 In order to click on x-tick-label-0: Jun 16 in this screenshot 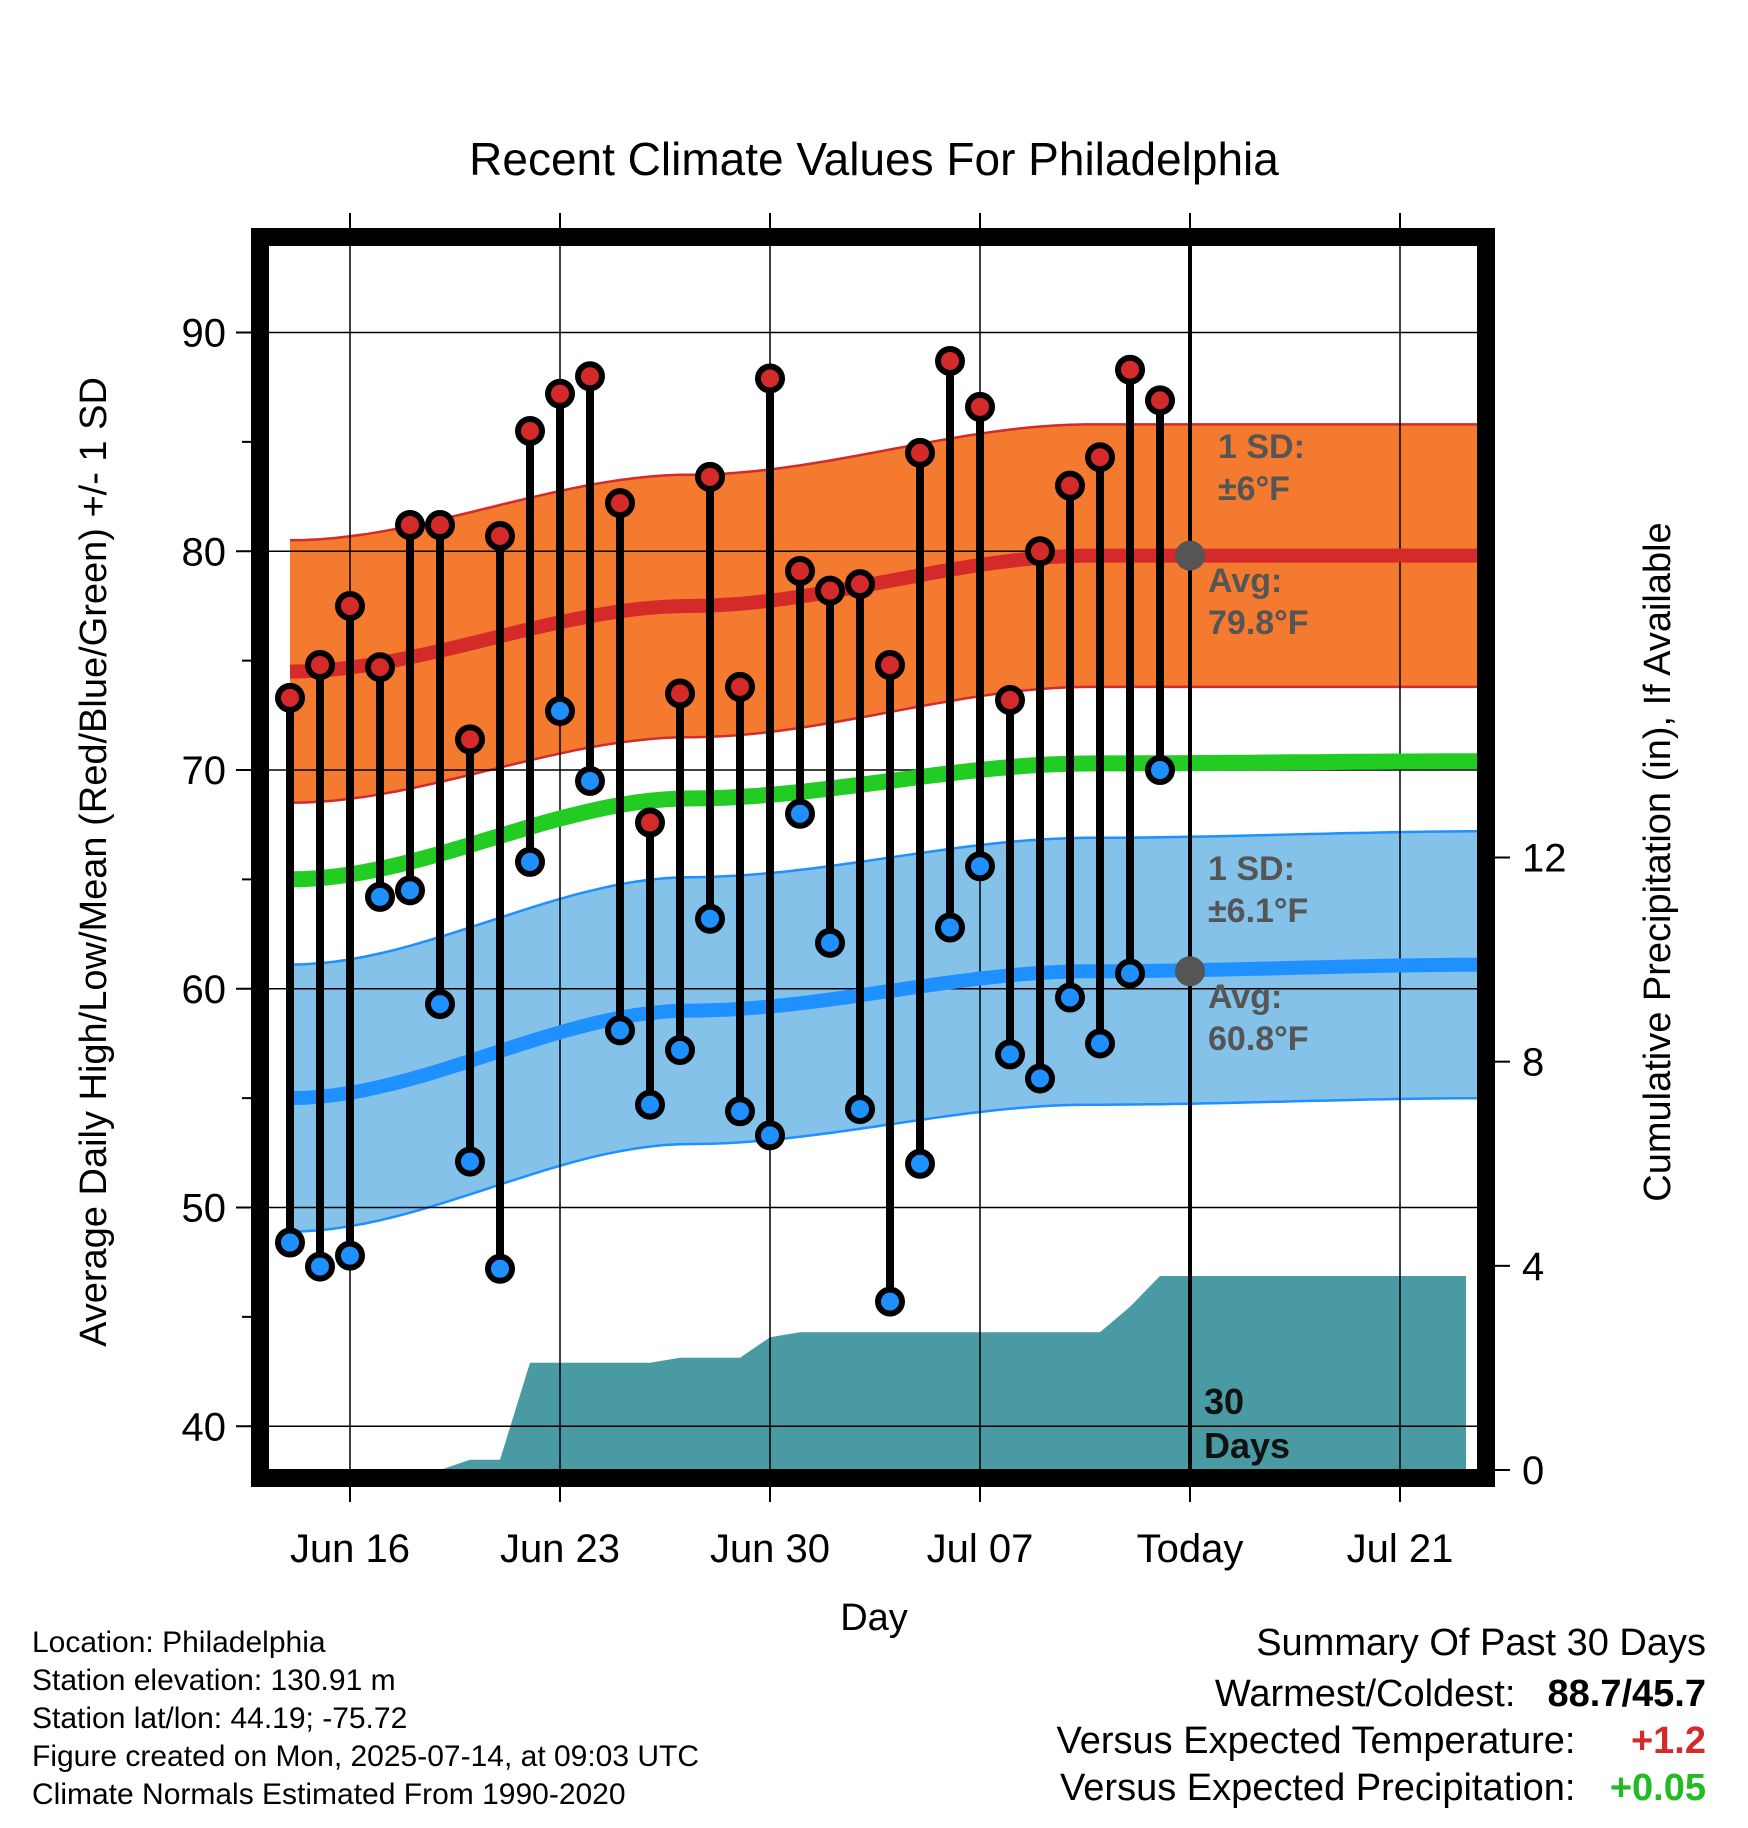, I will do `click(350, 1549)`.